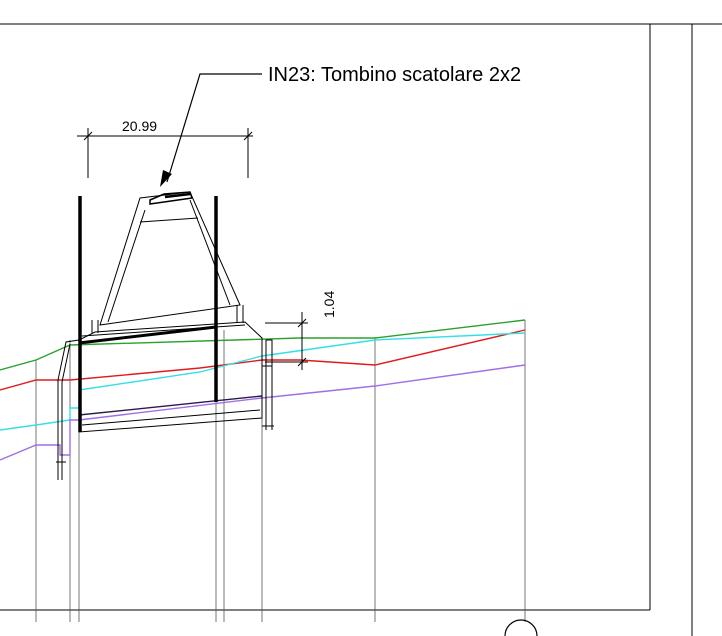 This screenshot has height=636, width=722. I want to click on culvert-box-inner-top, so click(163, 330).